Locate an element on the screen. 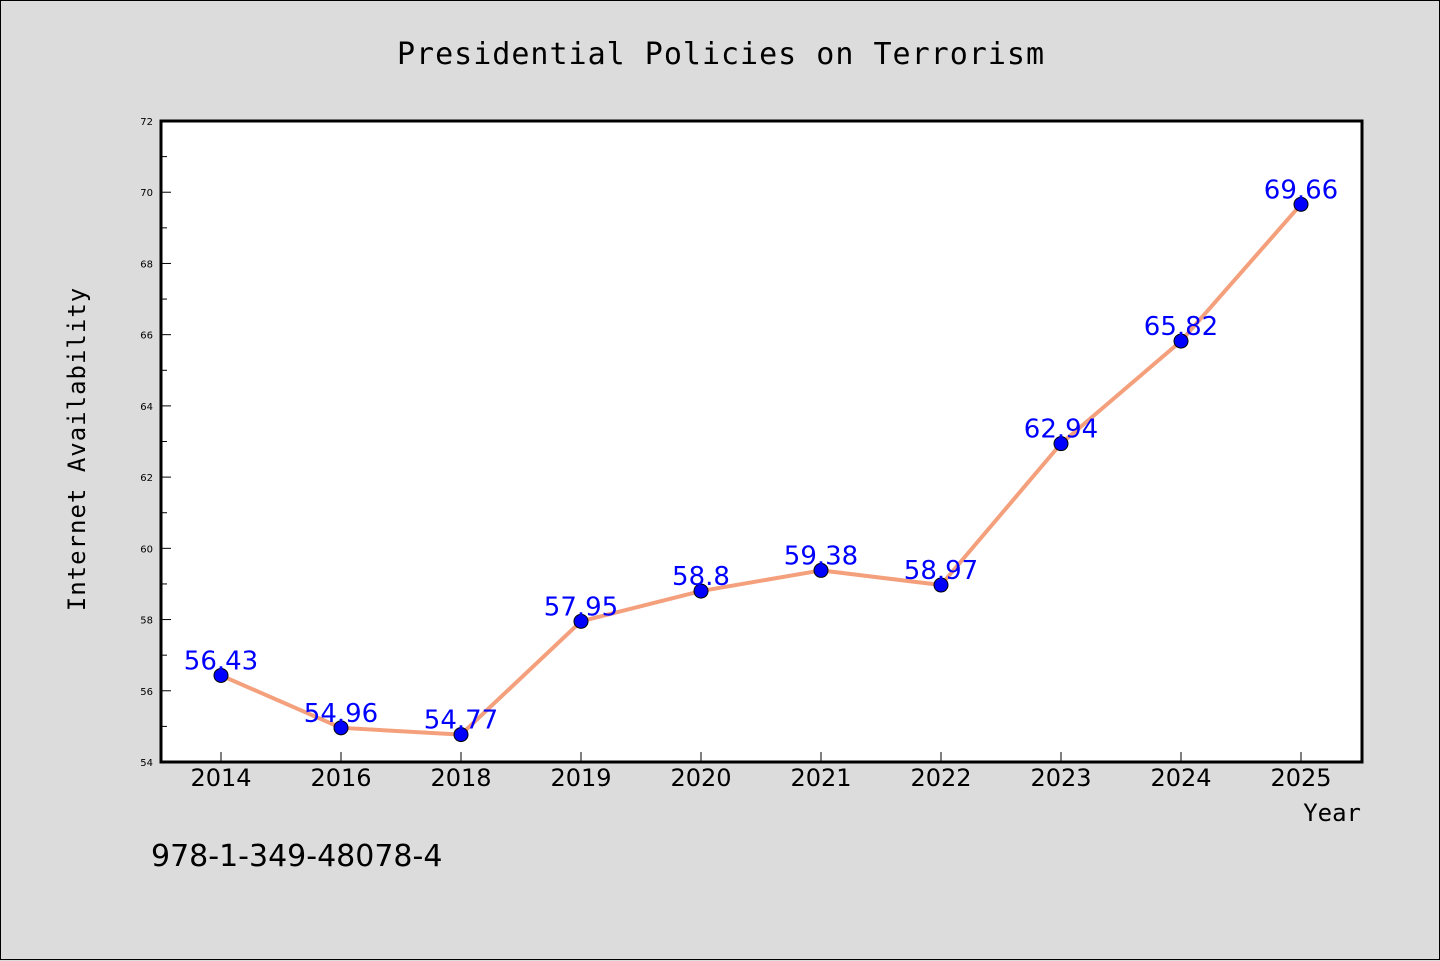 The image size is (1440, 961). y-tick-label: 64 is located at coordinates (146, 407).